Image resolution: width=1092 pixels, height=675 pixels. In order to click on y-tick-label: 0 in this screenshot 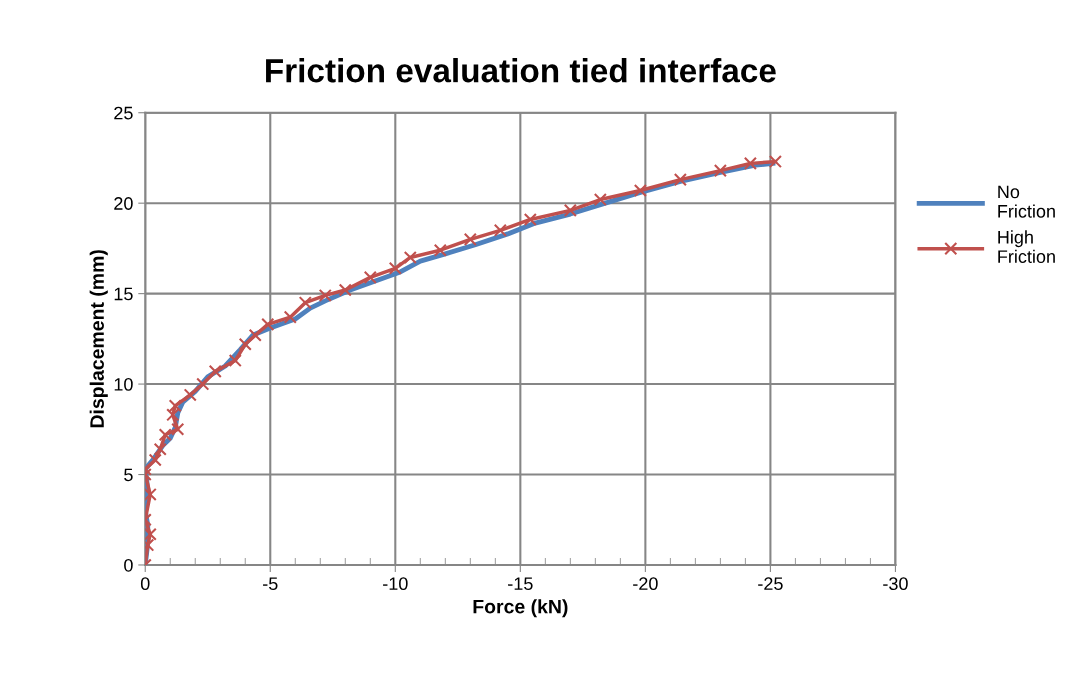, I will do `click(128, 565)`.